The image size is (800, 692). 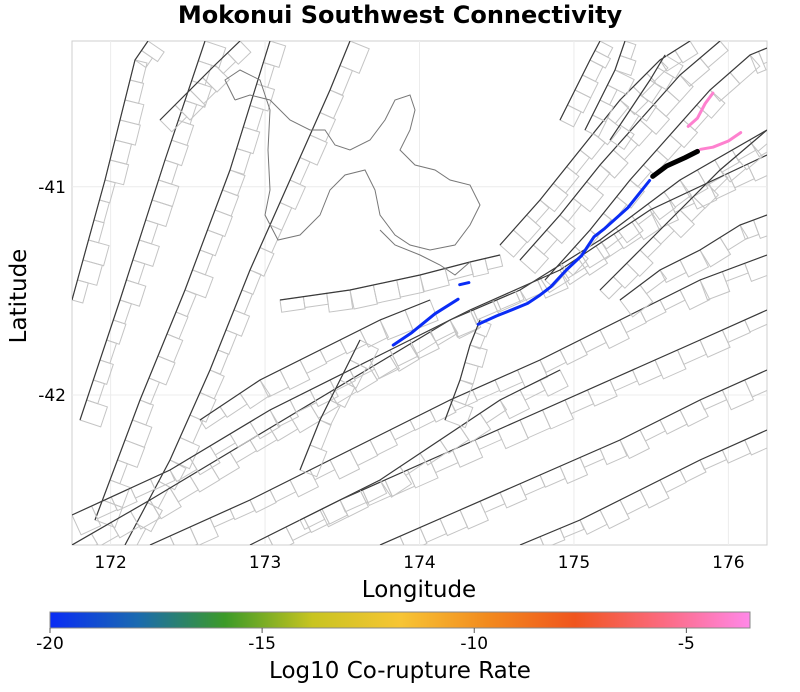 I want to click on y-tick-label: -41, so click(x=52, y=188).